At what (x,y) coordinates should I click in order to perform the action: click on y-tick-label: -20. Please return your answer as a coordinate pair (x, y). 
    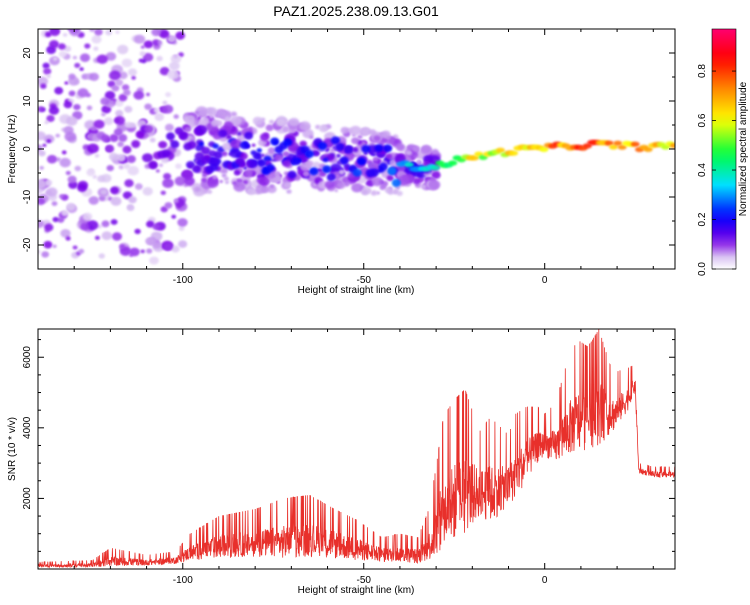
    Looking at the image, I should click on (27, 244).